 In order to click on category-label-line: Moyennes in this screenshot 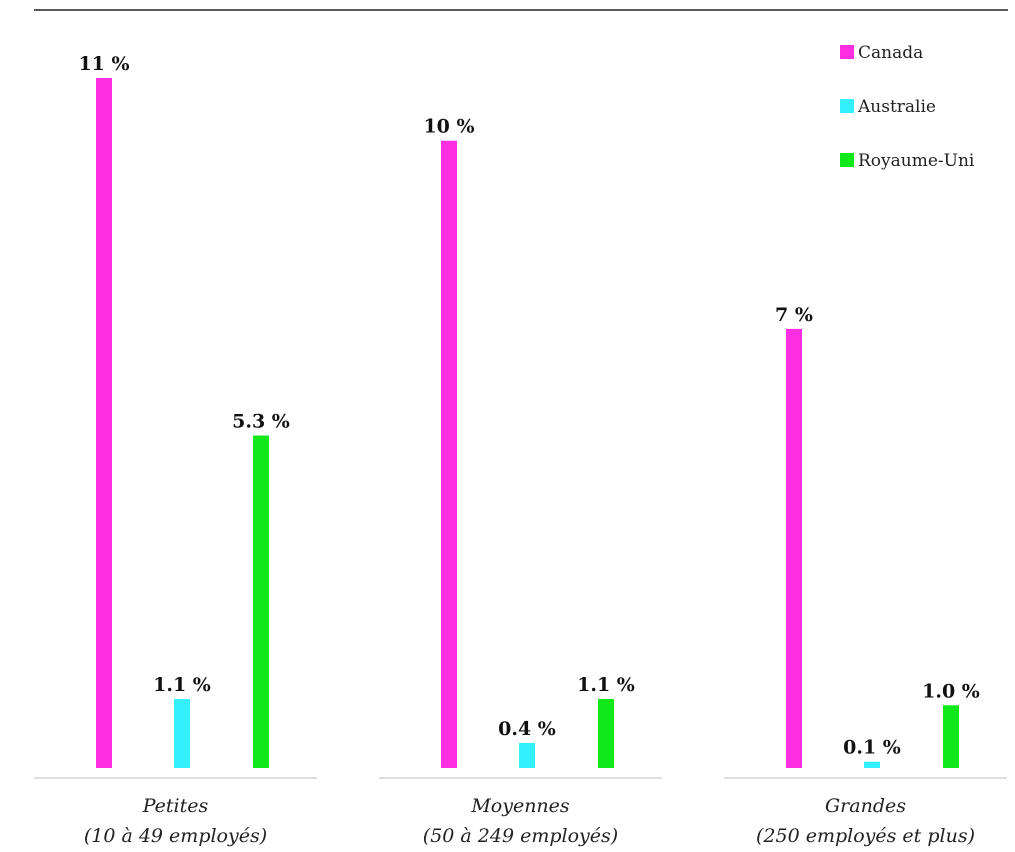, I will do `click(520, 806)`.